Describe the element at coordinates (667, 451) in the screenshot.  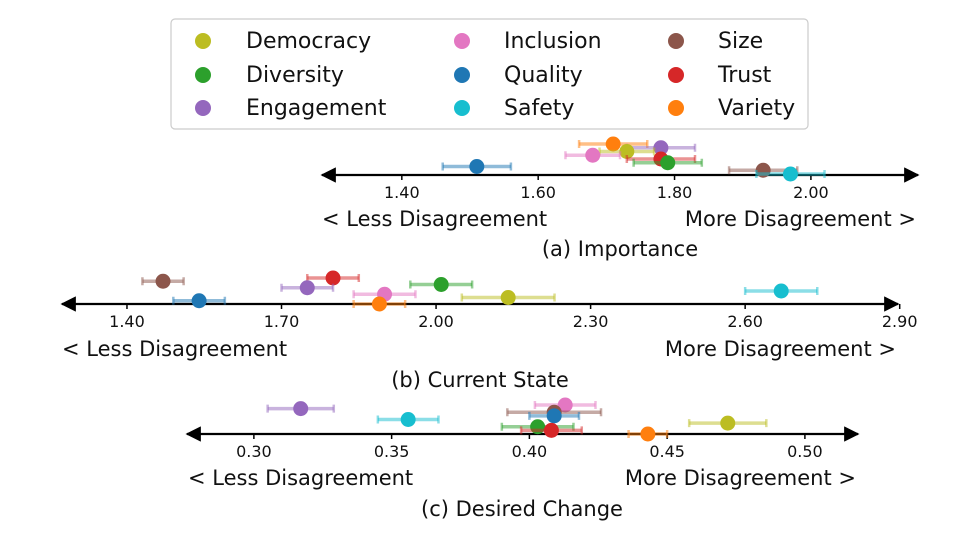
I see `x-tick-label: 0.45` at that location.